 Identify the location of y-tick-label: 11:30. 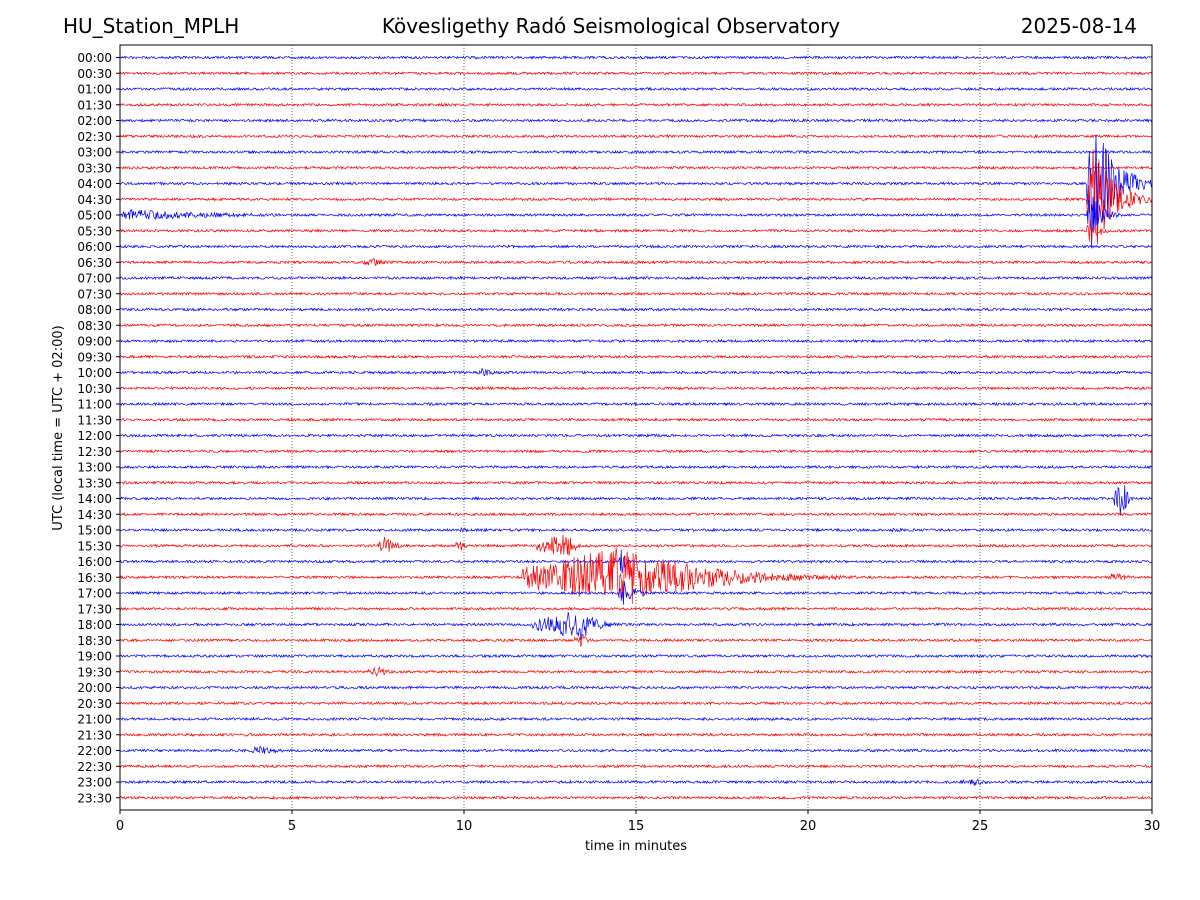
(94, 420).